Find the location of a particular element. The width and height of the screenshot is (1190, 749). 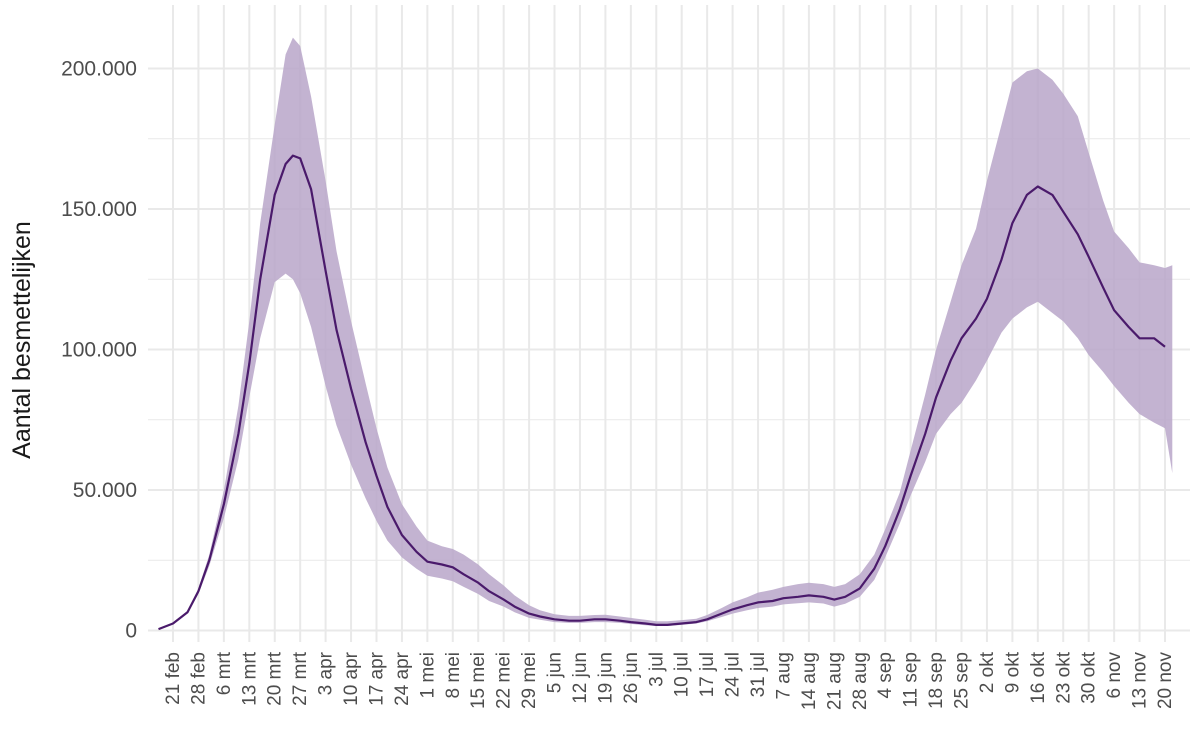

y-tick-label: 150.000 is located at coordinates (99, 209).